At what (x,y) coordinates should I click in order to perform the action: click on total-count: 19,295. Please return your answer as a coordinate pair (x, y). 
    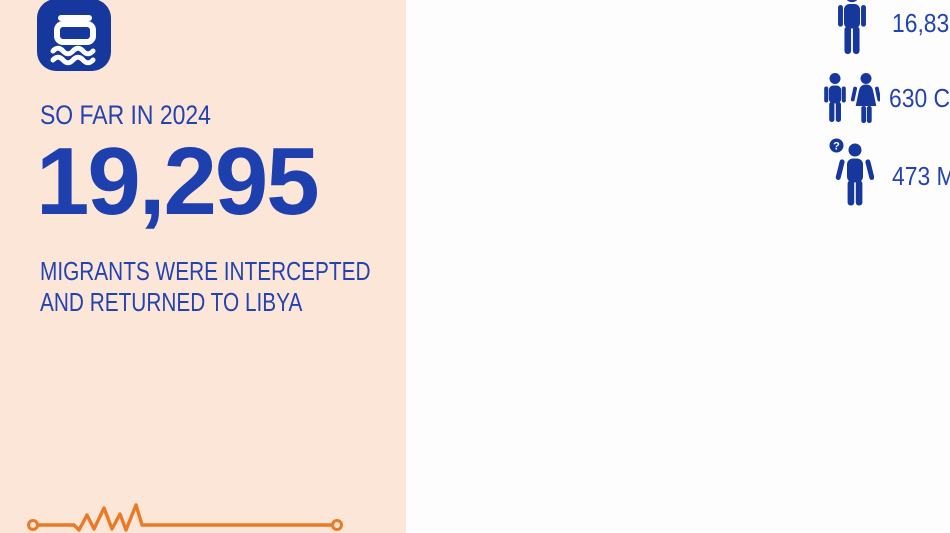
    Looking at the image, I should click on (178, 181).